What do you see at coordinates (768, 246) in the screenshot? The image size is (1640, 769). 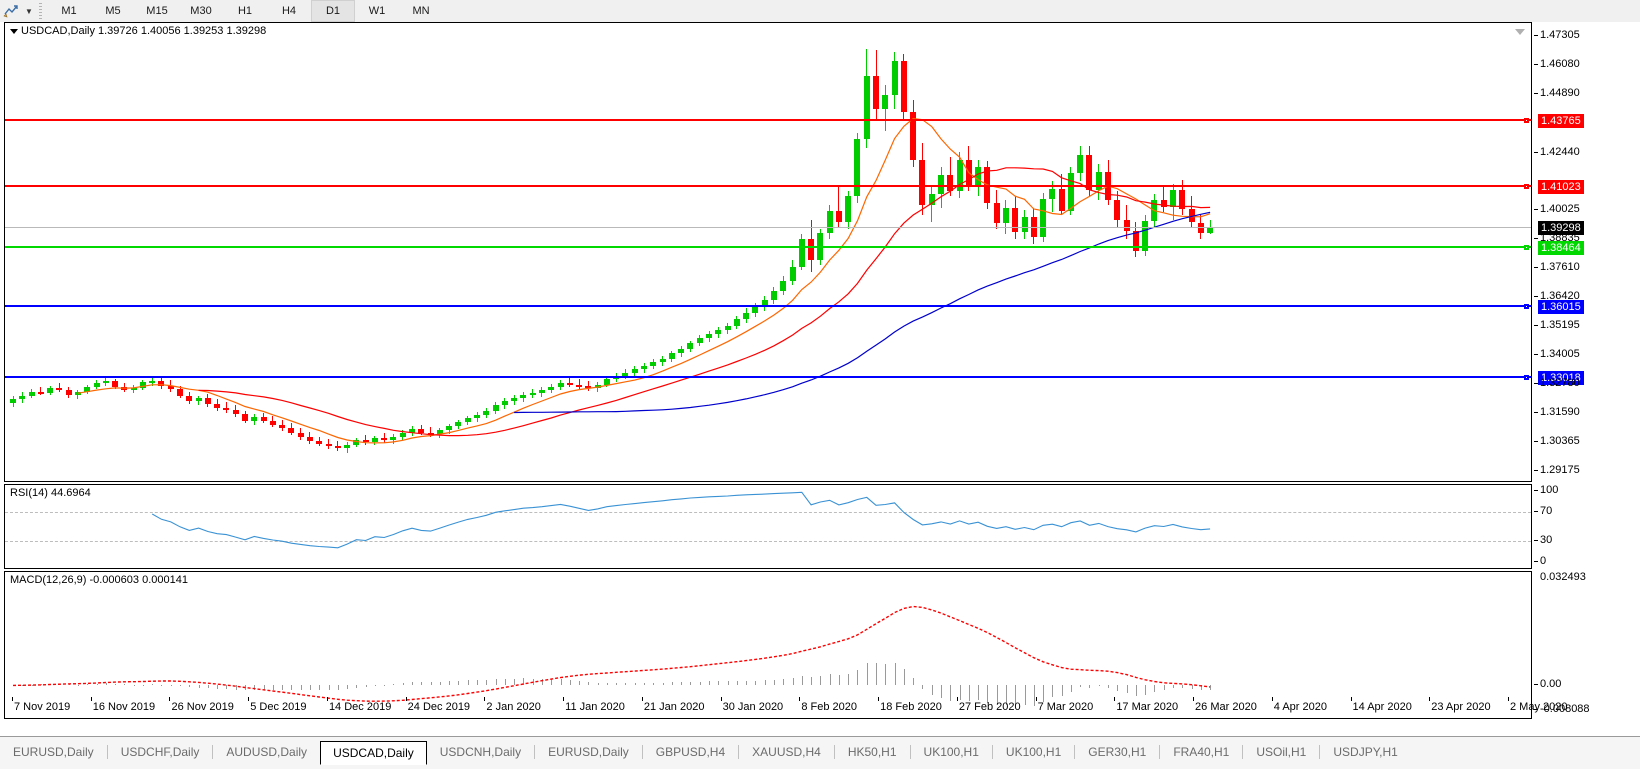 I see `support-line-green` at bounding box center [768, 246].